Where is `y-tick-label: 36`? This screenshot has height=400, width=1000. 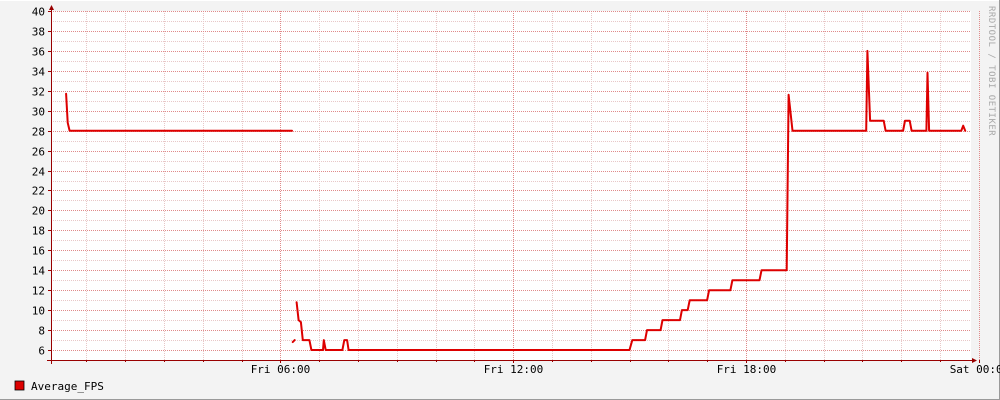 y-tick-label: 36 is located at coordinates (38, 52).